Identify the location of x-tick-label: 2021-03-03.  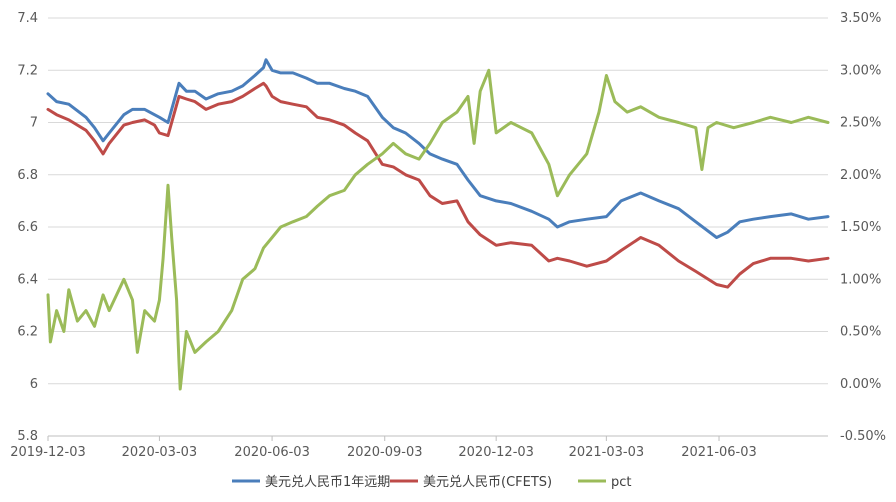
(607, 452).